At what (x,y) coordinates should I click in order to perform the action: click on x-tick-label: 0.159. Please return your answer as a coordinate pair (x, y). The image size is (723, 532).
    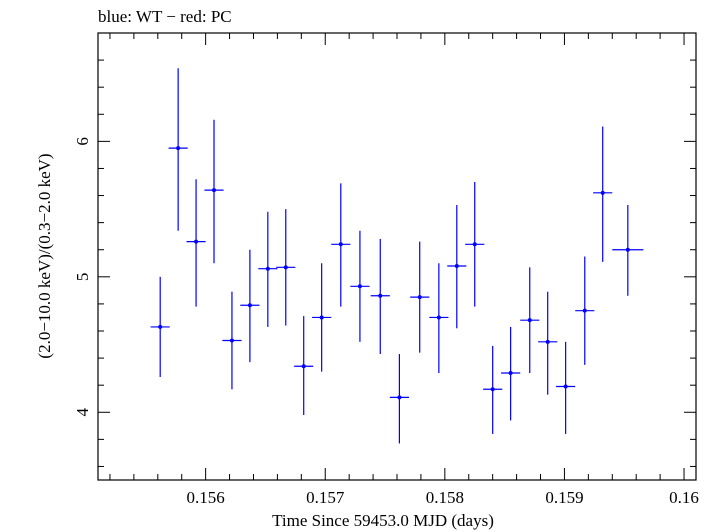
    Looking at the image, I should click on (564, 497).